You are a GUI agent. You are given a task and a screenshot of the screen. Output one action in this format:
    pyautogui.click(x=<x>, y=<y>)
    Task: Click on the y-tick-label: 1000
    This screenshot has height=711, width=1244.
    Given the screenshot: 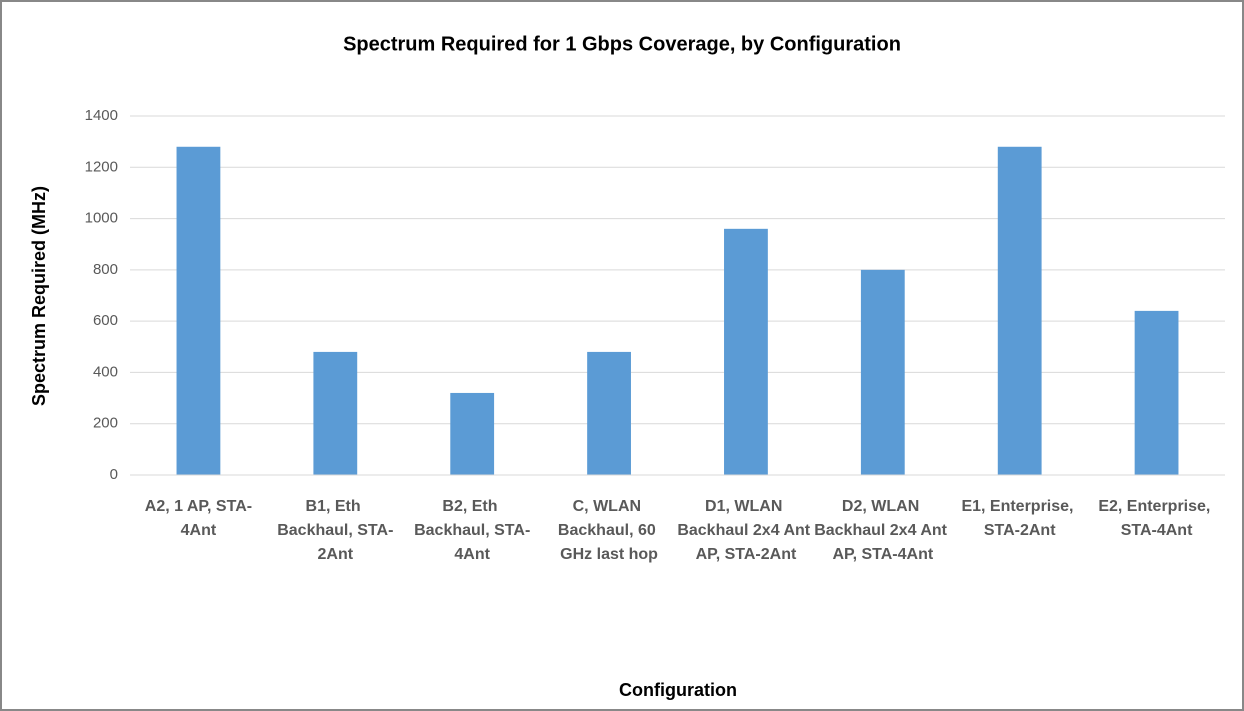 What is the action you would take?
    pyautogui.click(x=101, y=218)
    